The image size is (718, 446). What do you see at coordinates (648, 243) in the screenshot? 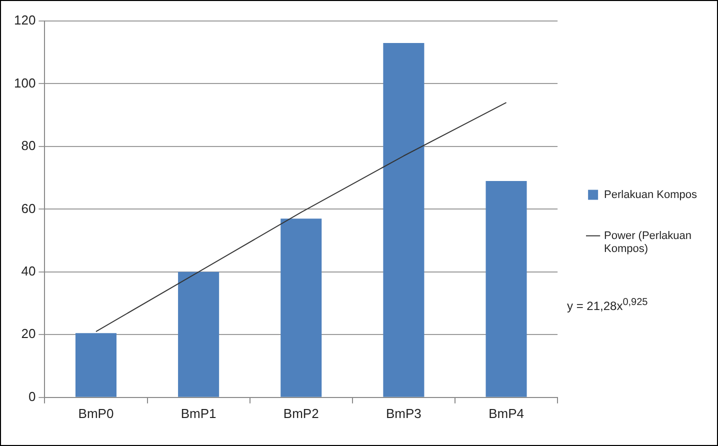
I see `legend-label: Power (Perlakuan Kompos)` at bounding box center [648, 243].